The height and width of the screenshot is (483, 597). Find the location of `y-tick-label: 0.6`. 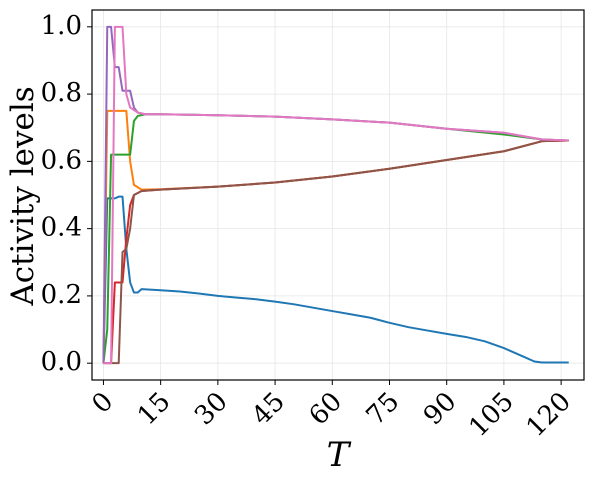

y-tick-label: 0.6 is located at coordinates (61, 160).